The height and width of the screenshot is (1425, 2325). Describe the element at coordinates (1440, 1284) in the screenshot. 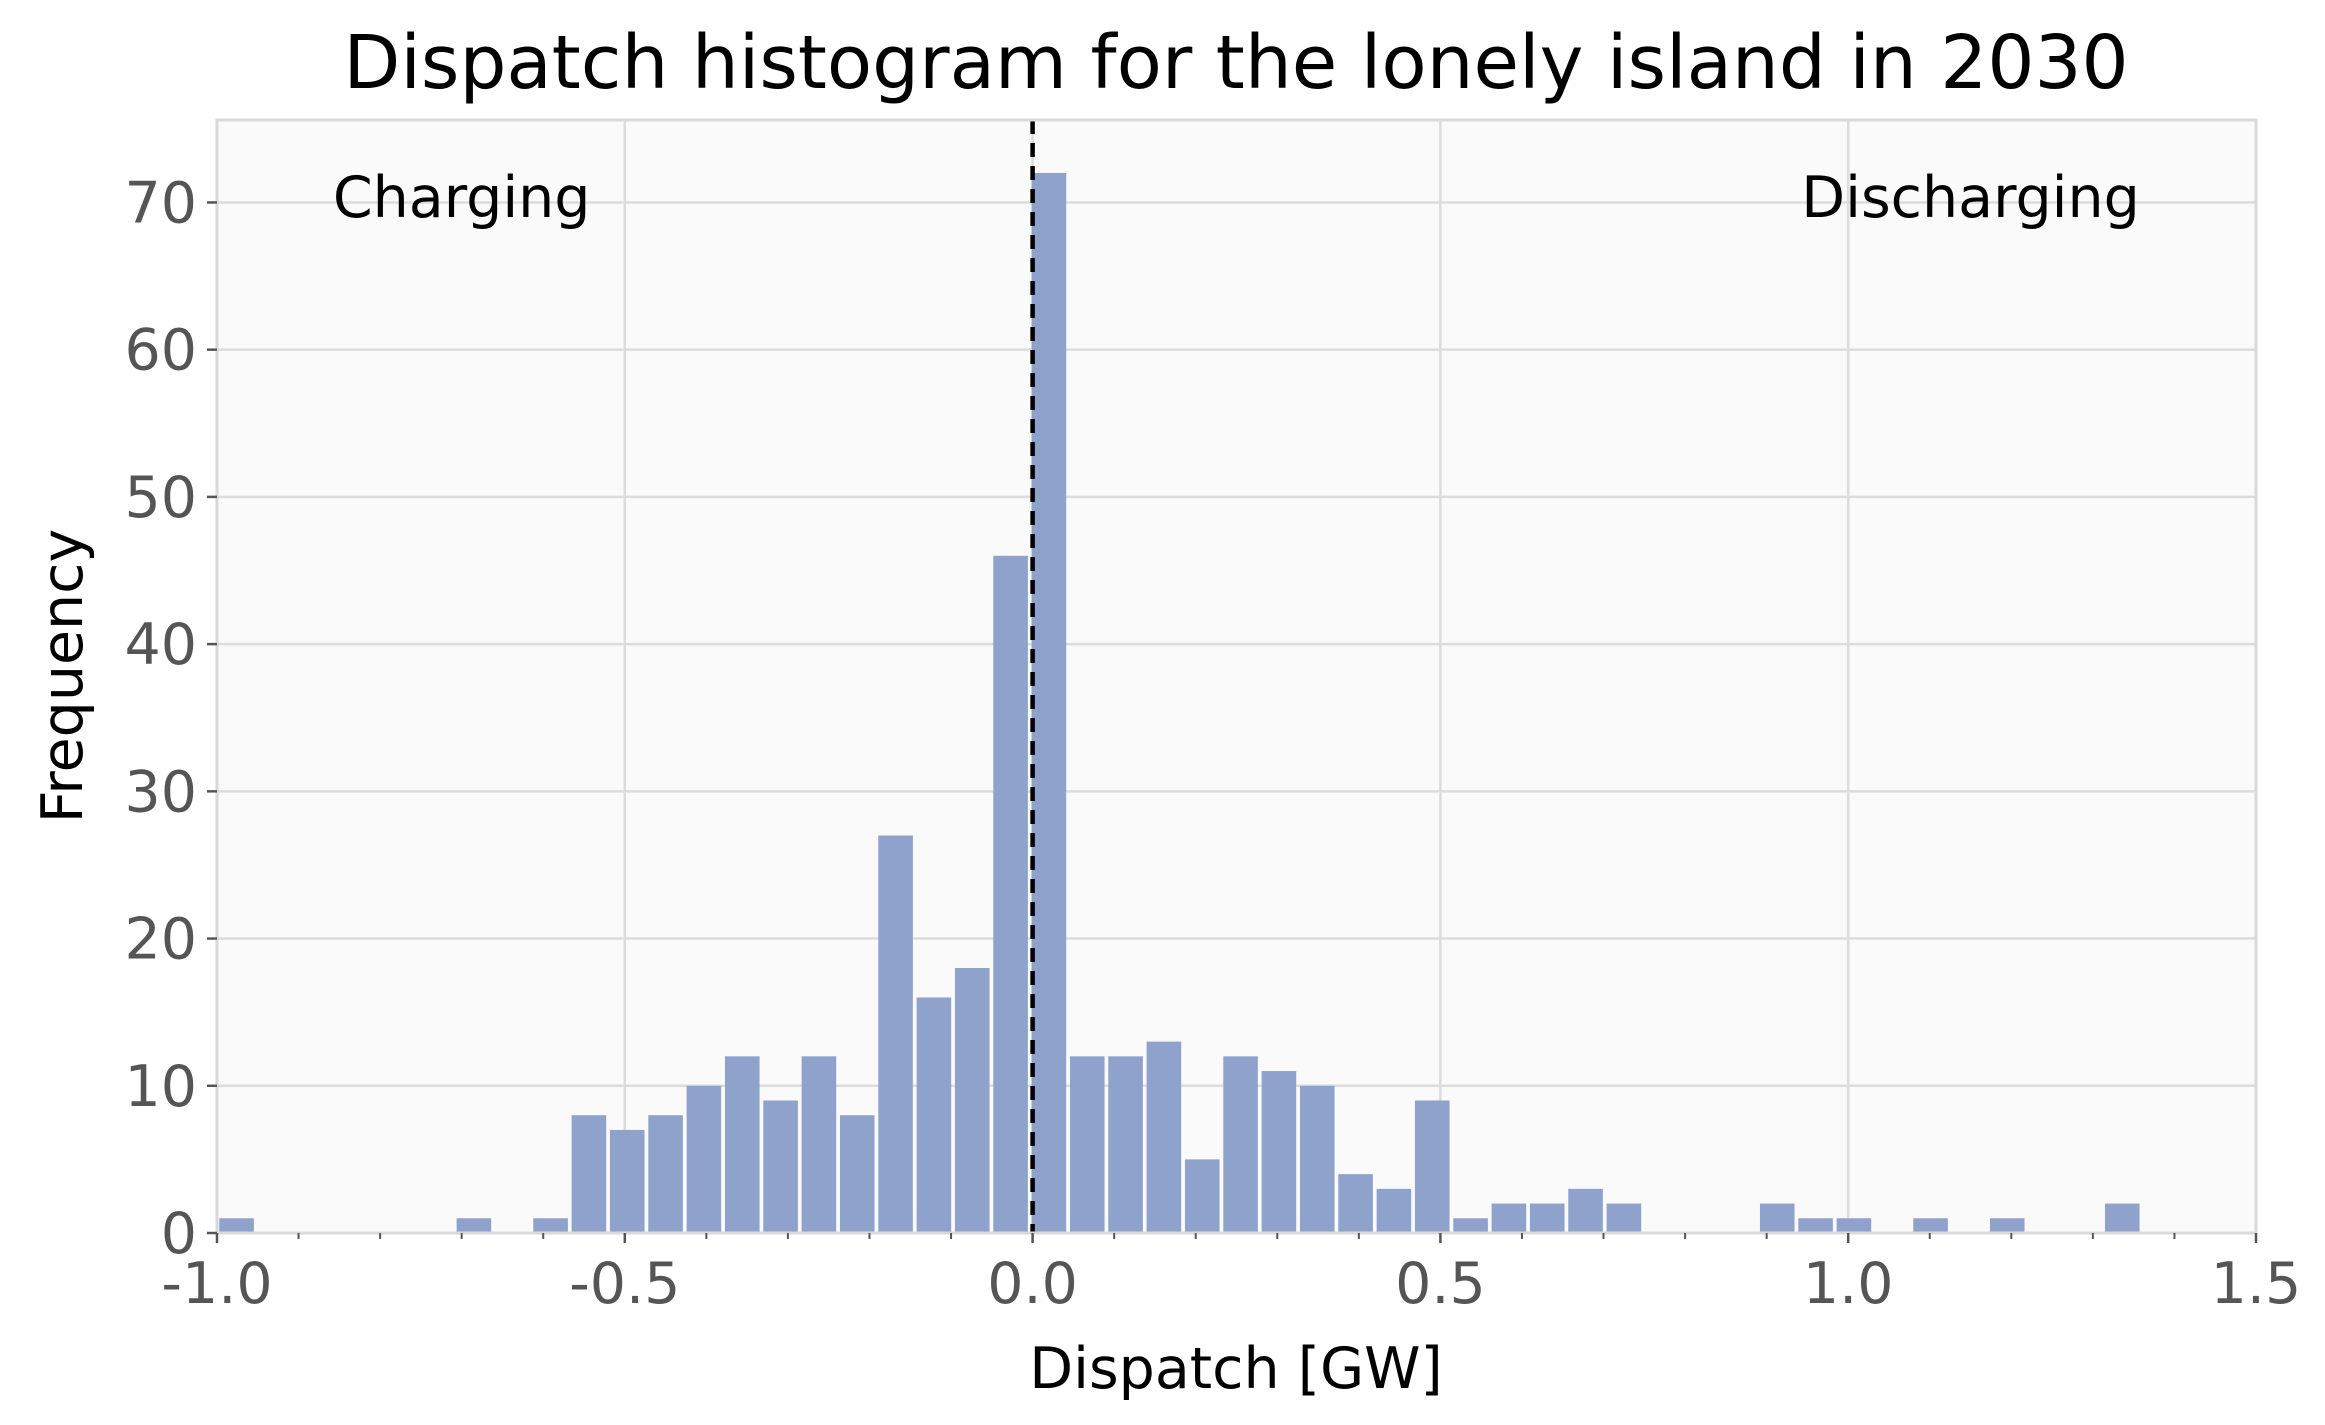

I see `x-tick-label: 0.5` at that location.